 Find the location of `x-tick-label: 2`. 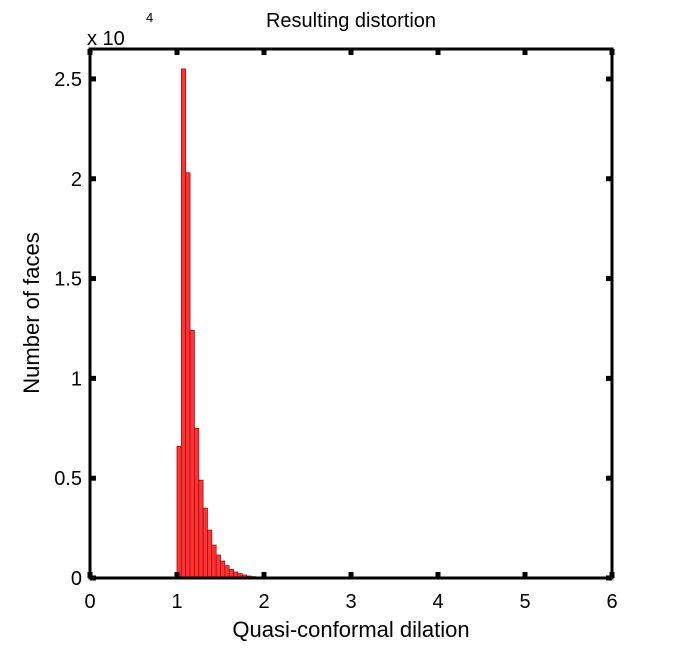

x-tick-label: 2 is located at coordinates (263, 602).